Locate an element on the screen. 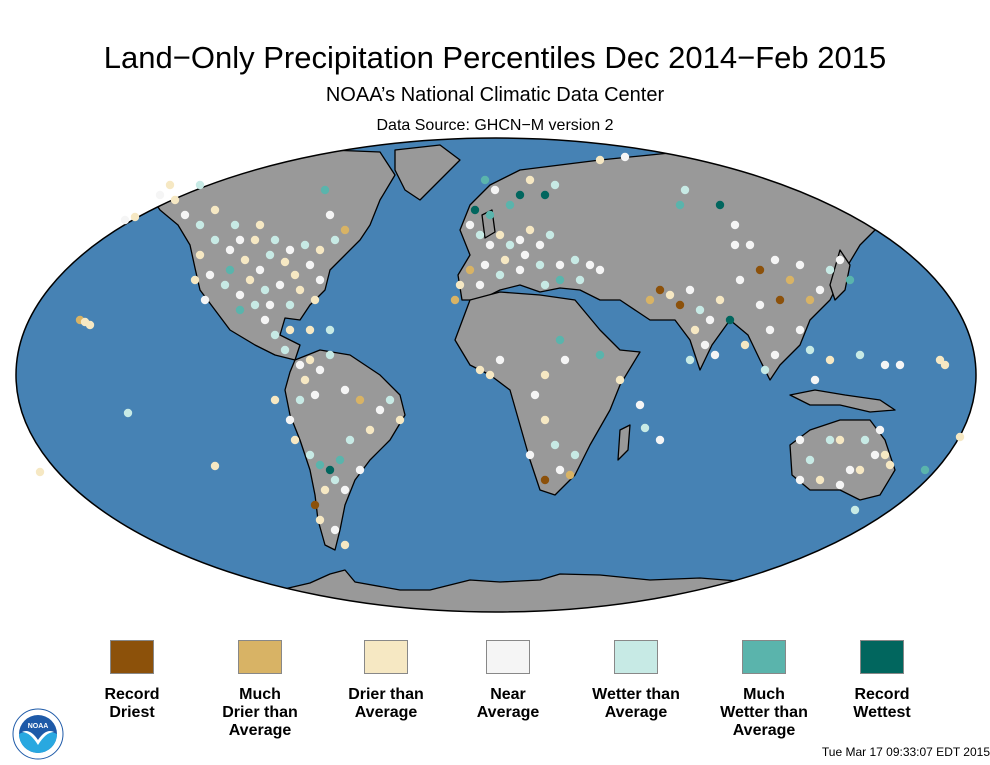 The height and width of the screenshot is (765, 990). legend-item: Much Wetter than Average is located at coordinates (764, 690).